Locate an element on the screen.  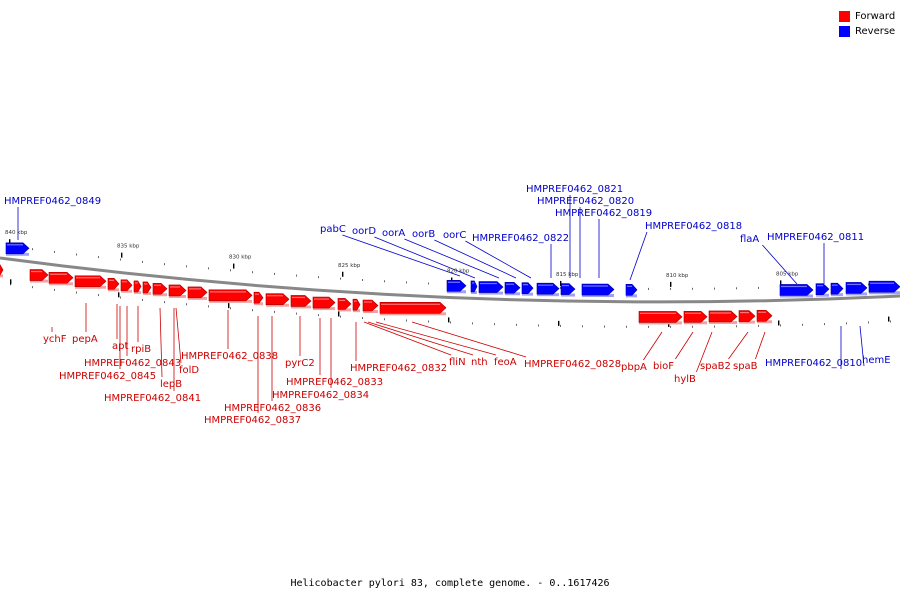
forward-swatch is located at coordinates (844, 16).